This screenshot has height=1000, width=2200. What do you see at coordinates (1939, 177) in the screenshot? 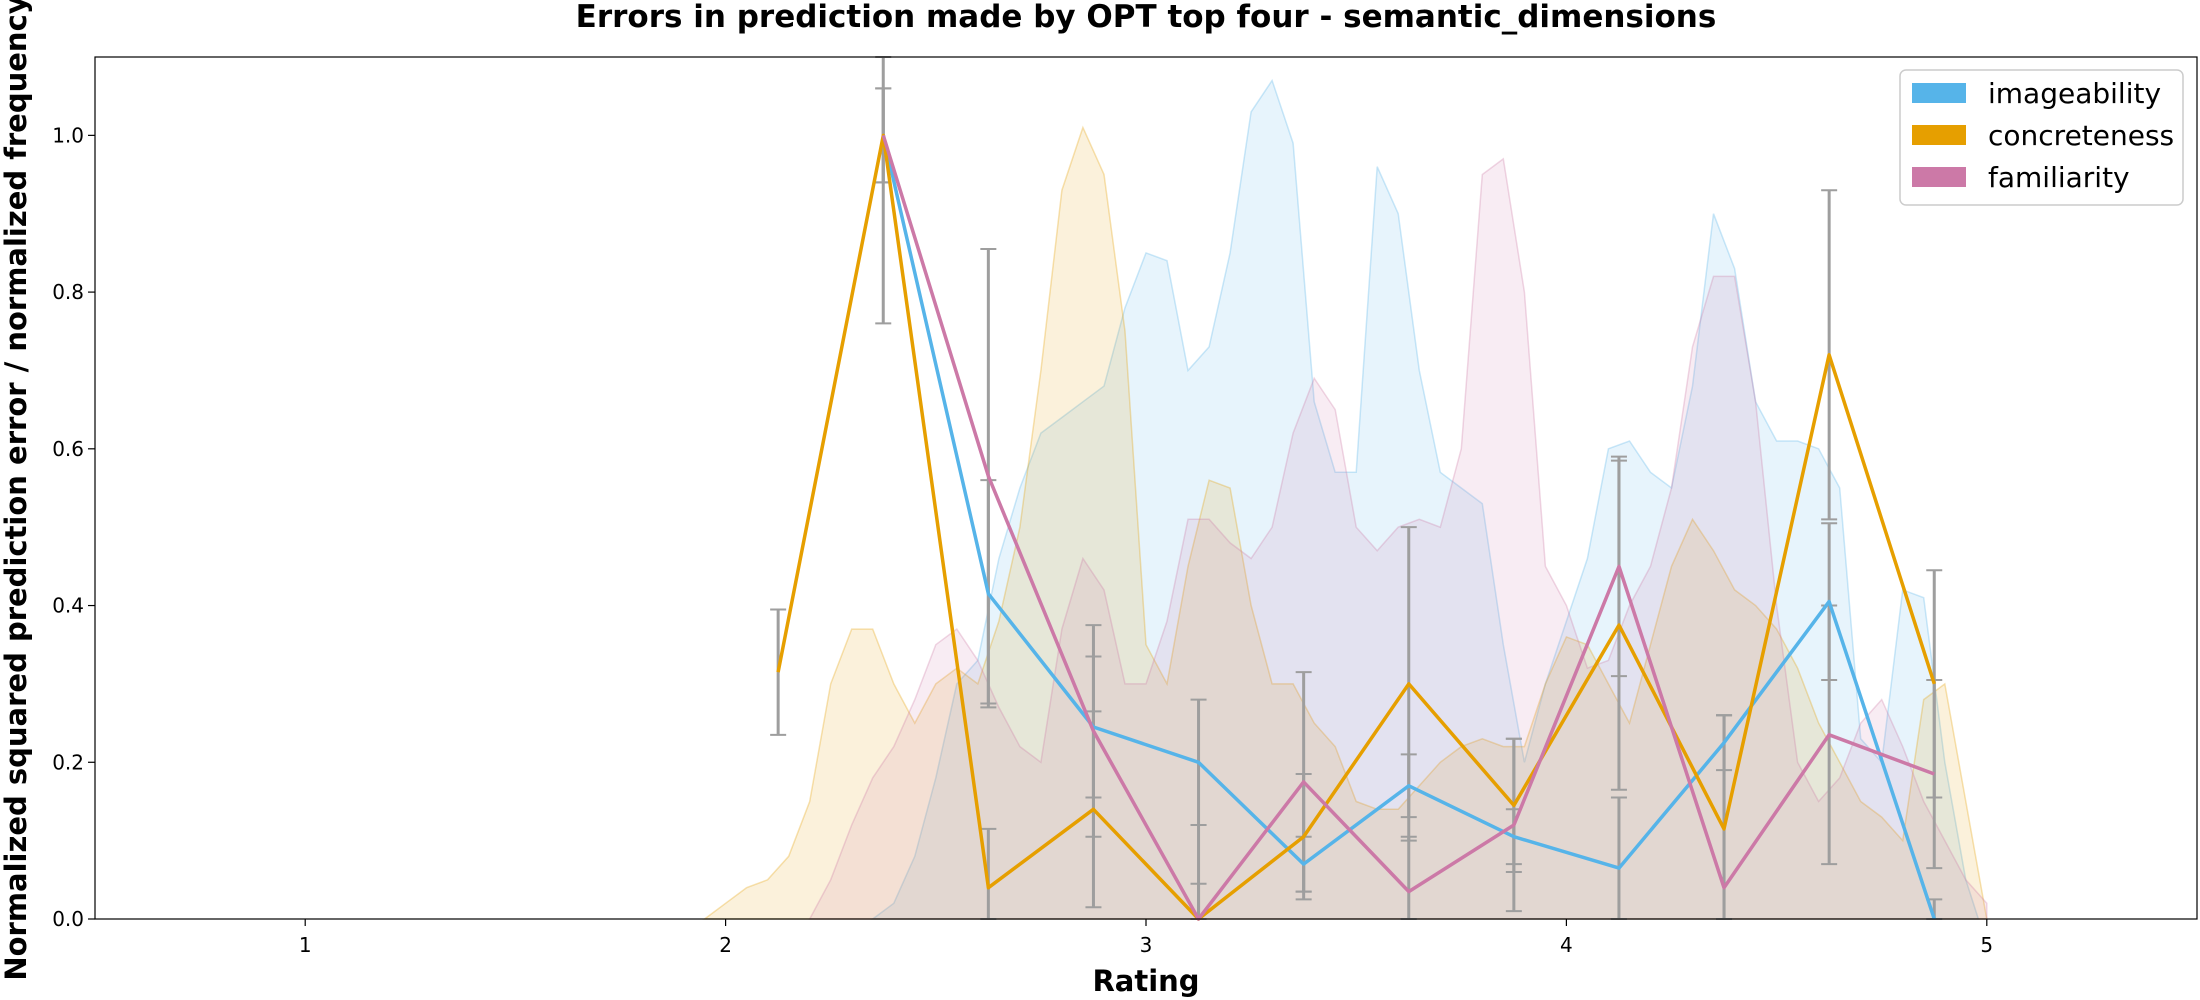
I see `legend-swatch-familiarity` at bounding box center [1939, 177].